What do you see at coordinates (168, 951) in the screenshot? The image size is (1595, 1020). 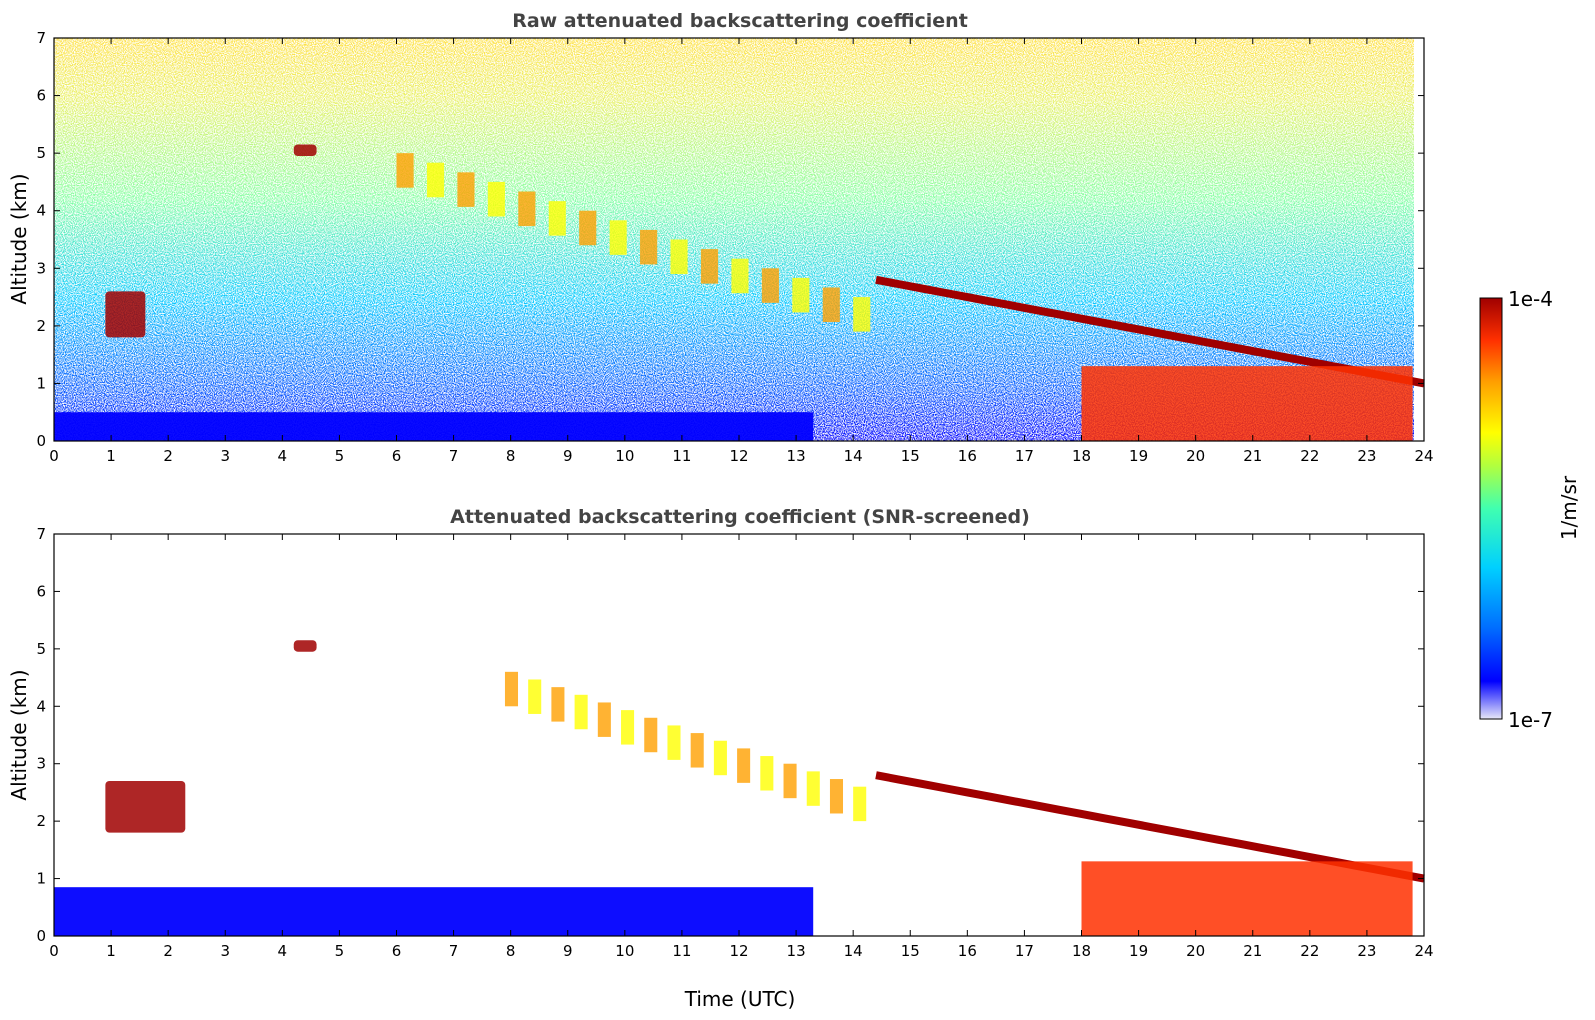 I see `x-tick-label: 2` at bounding box center [168, 951].